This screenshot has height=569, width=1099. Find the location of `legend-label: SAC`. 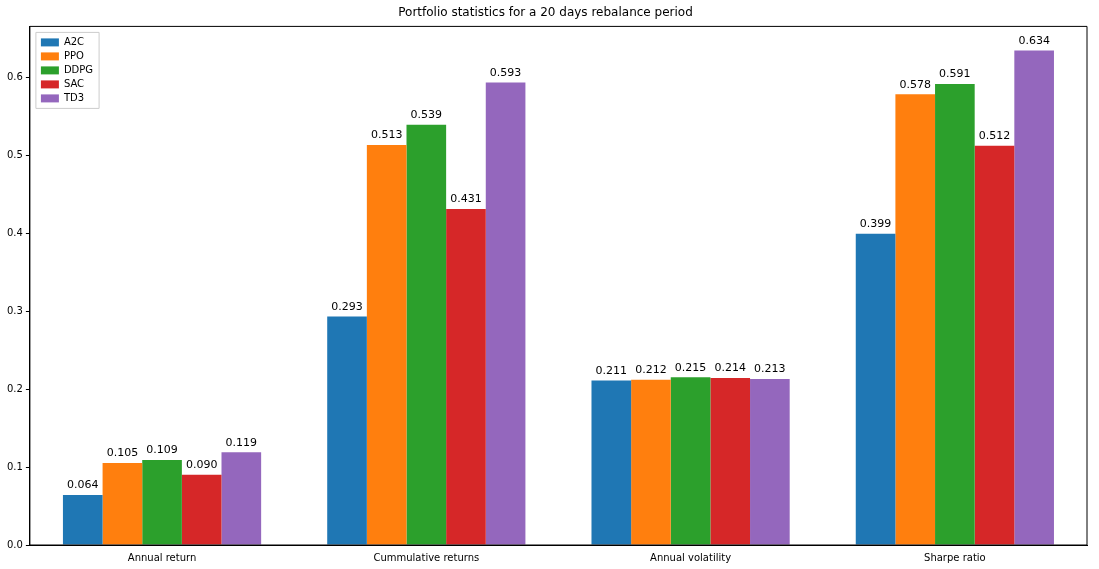

legend-label: SAC is located at coordinates (74, 83).